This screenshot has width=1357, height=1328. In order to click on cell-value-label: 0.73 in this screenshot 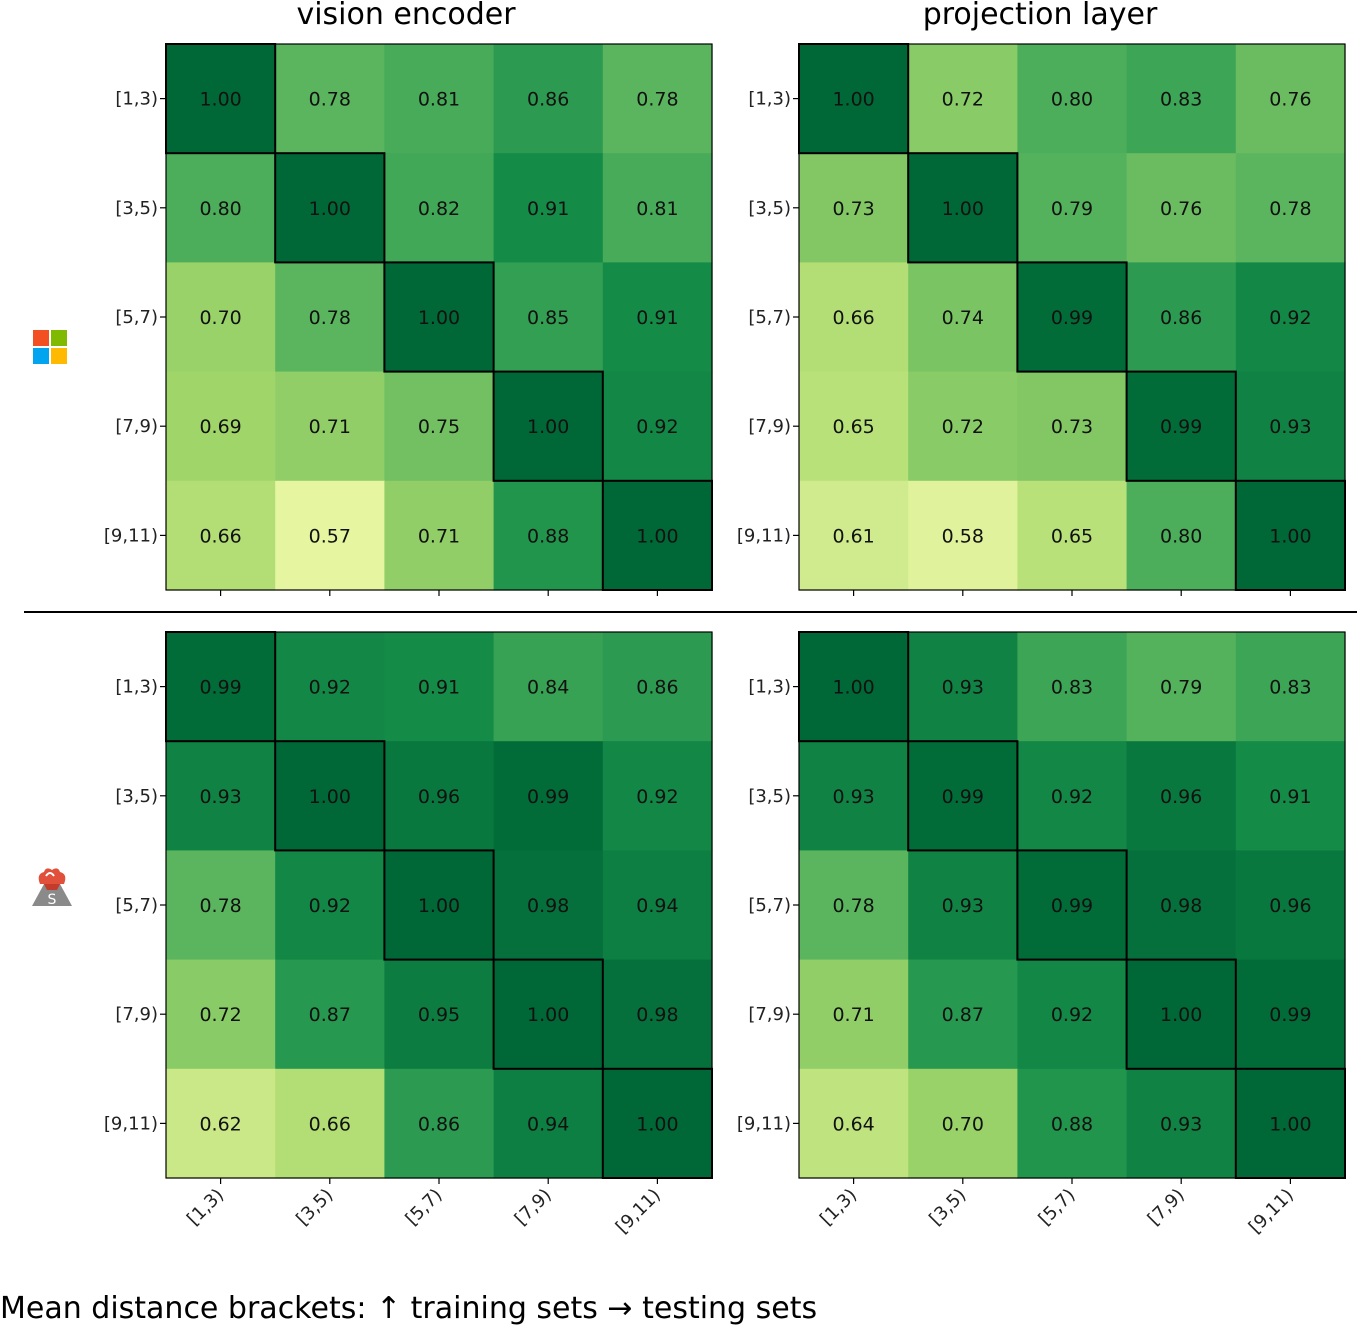, I will do `click(853, 209)`.